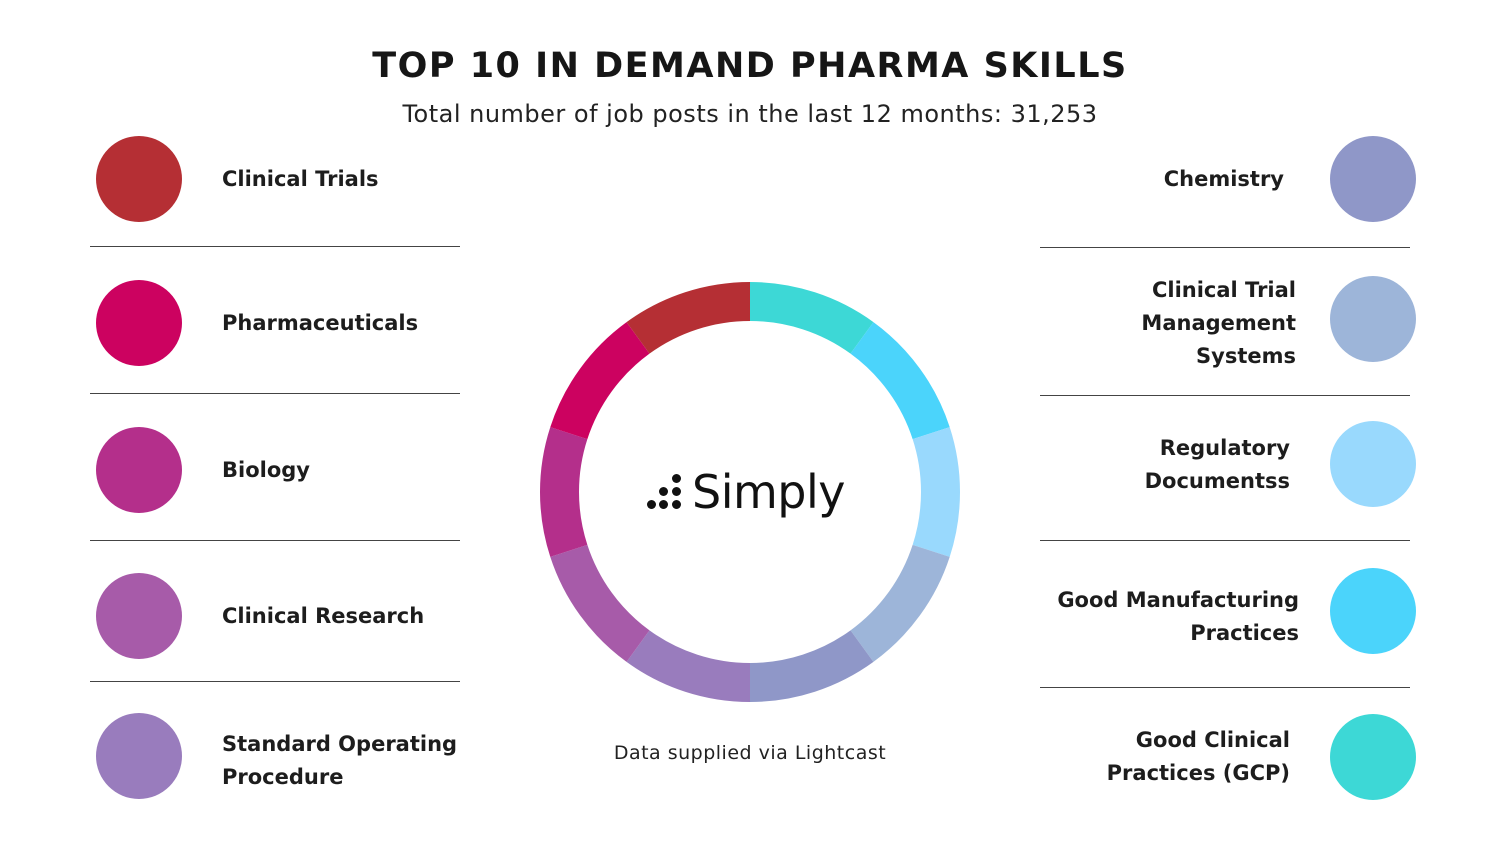 The image size is (1500, 844). I want to click on legend-label-line: Clinical Trials, so click(300, 179).